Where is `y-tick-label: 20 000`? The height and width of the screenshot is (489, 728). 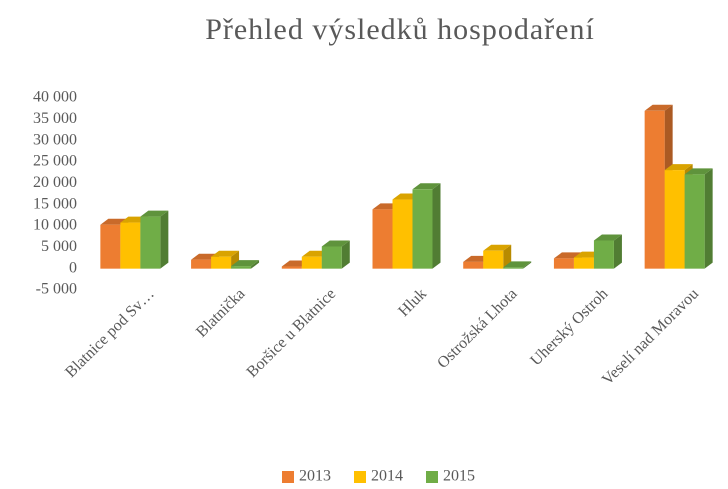 y-tick-label: 20 000 is located at coordinates (55, 182).